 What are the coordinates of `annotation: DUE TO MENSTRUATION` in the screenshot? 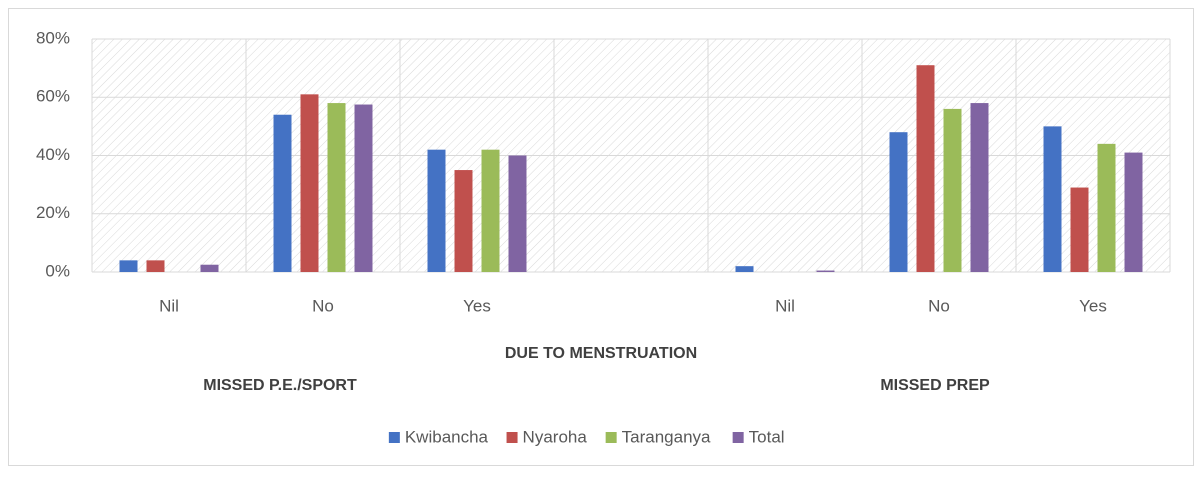 It's located at (601, 353).